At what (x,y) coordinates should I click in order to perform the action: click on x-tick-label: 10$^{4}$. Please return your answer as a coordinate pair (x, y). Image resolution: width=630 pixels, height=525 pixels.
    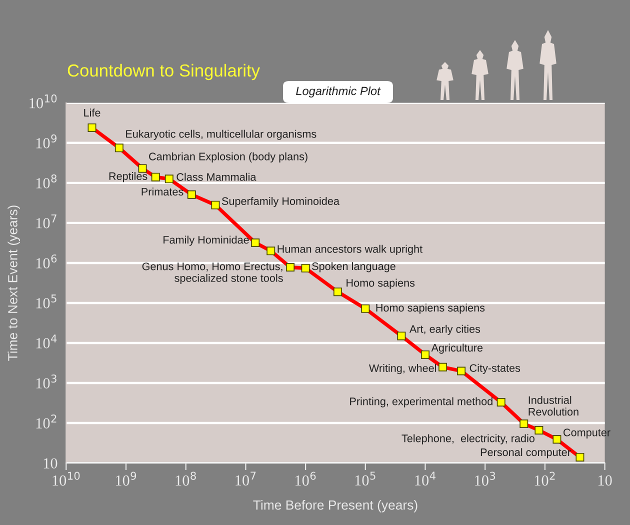
    Looking at the image, I should click on (425, 479).